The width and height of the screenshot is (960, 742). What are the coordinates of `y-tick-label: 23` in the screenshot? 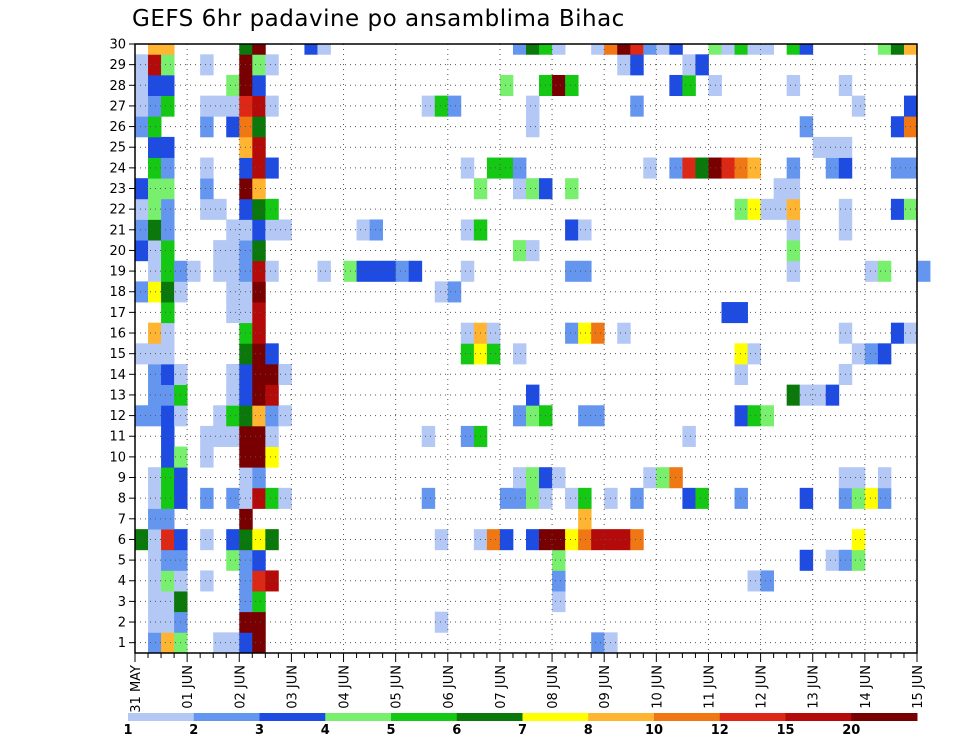 It's located at (117, 189).